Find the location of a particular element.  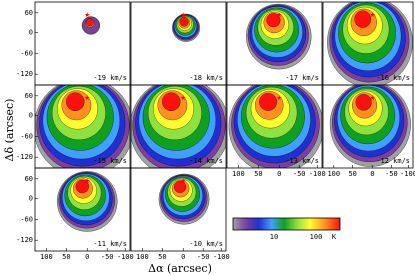

velocity-label: -19 km/s is located at coordinates (110, 78).